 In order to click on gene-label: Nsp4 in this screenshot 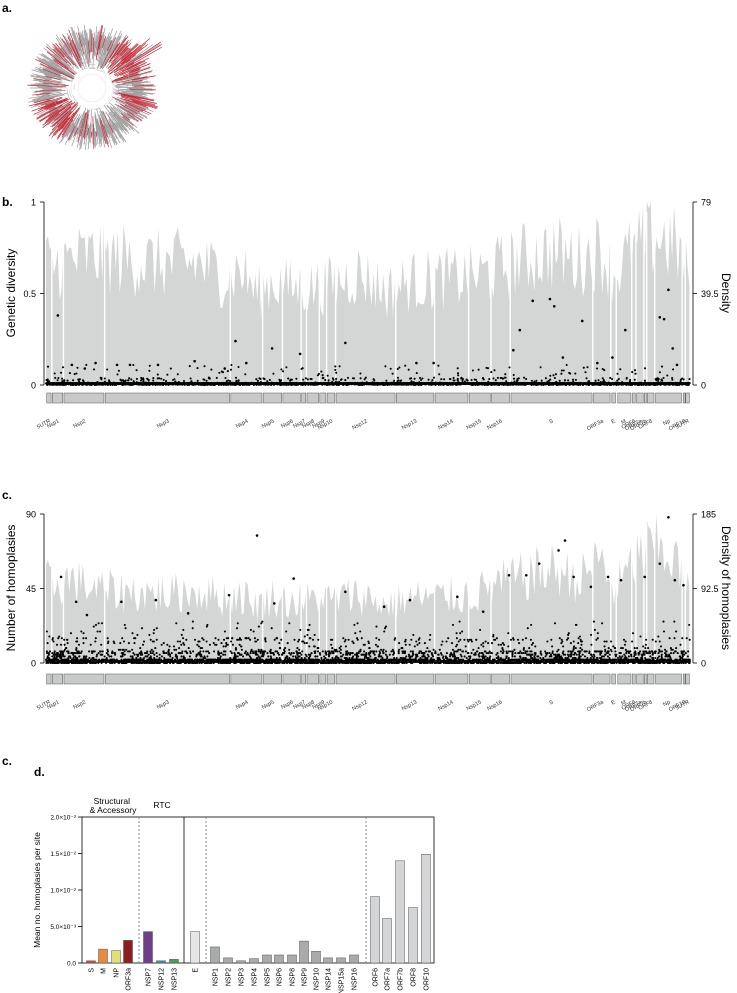, I will do `click(242, 423)`.